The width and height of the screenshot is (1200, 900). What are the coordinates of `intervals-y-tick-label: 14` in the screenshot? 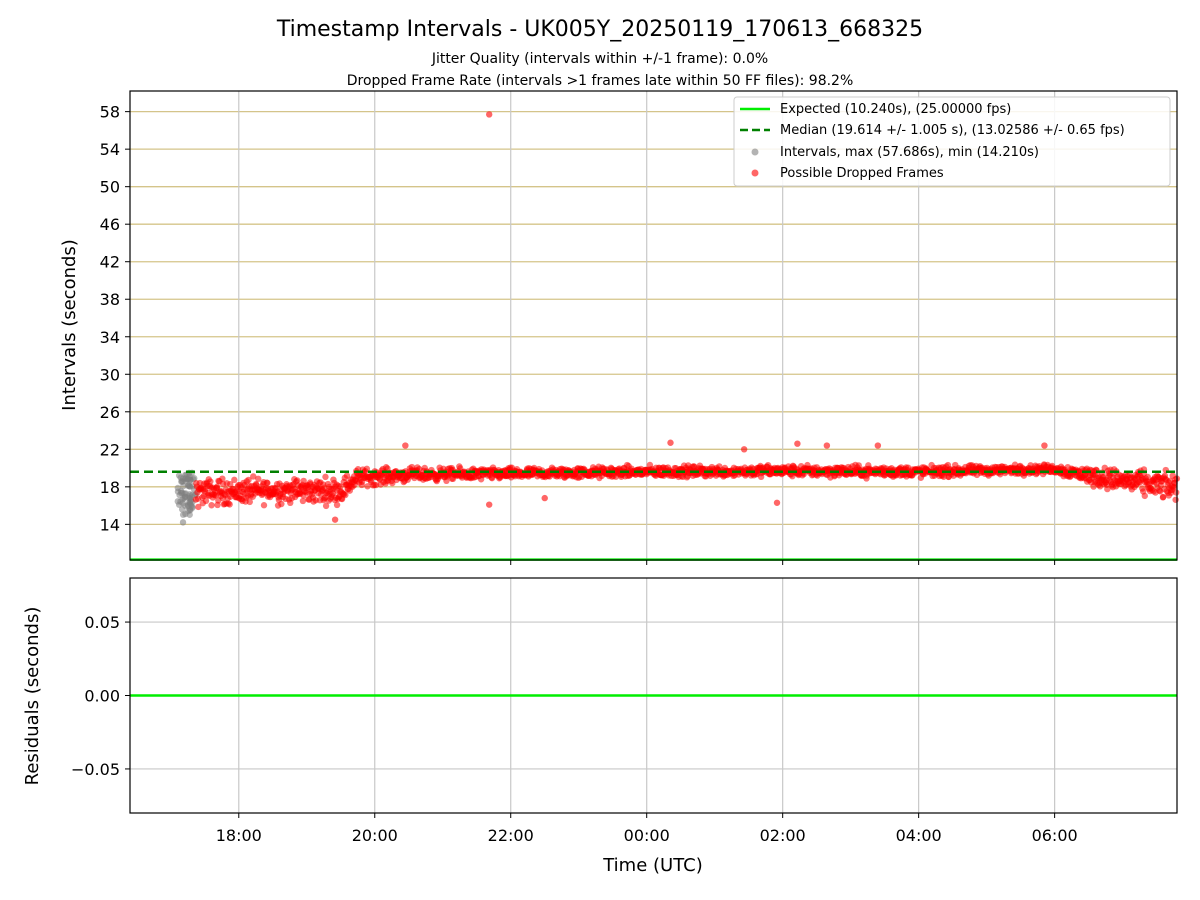 It's located at (110, 524).